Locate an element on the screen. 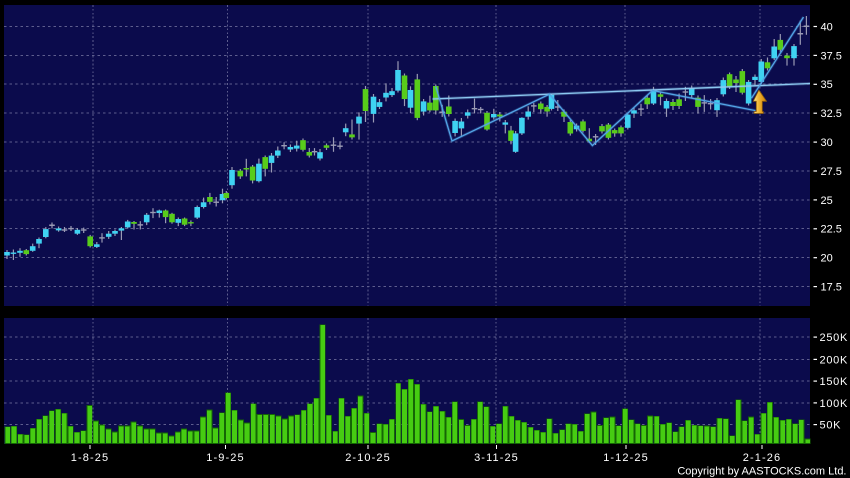 Image resolution: width=850 pixels, height=478 pixels. svg-text: 32.5 is located at coordinates (831, 114).